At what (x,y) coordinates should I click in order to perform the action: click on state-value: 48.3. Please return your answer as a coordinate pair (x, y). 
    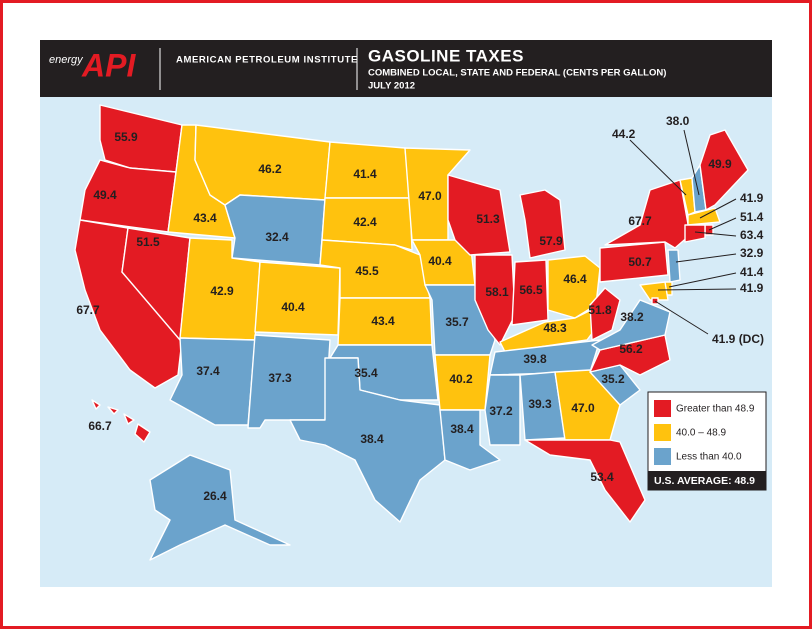
    Looking at the image, I should click on (555, 328).